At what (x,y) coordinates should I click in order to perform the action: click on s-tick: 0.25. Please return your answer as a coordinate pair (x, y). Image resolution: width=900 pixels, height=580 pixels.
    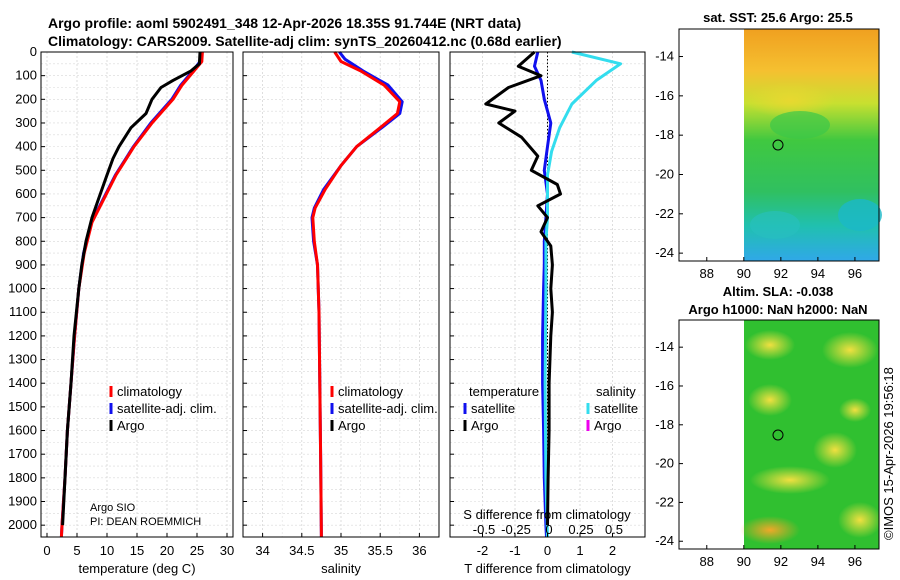
    Looking at the image, I should click on (580, 529).